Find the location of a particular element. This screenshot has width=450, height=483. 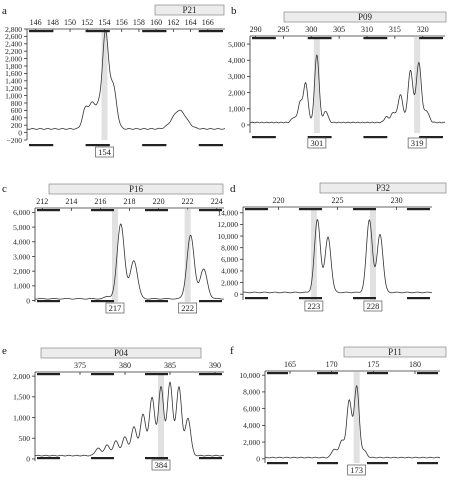

y-tick-label: 400 is located at coordinates (17, 118).